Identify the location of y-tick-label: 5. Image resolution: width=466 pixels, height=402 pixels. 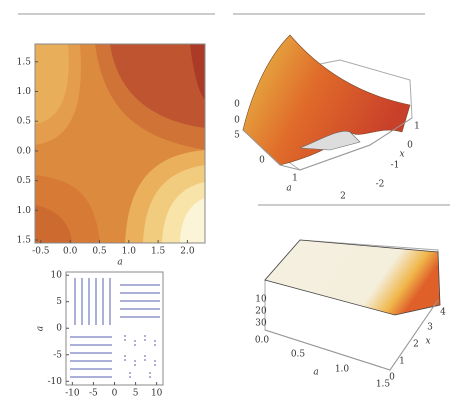
(59, 302).